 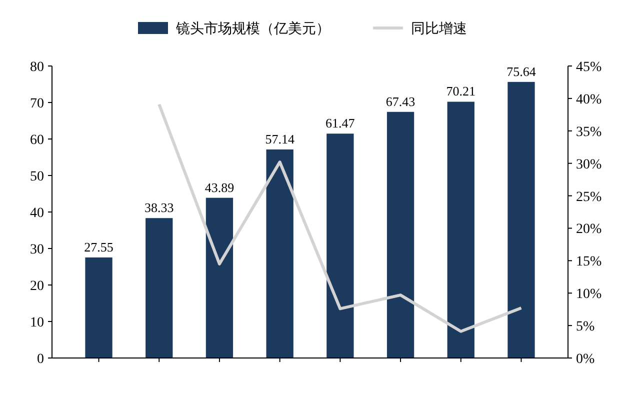 What do you see at coordinates (589, 67) in the screenshot?
I see `y2-tick-label: 45%` at bounding box center [589, 67].